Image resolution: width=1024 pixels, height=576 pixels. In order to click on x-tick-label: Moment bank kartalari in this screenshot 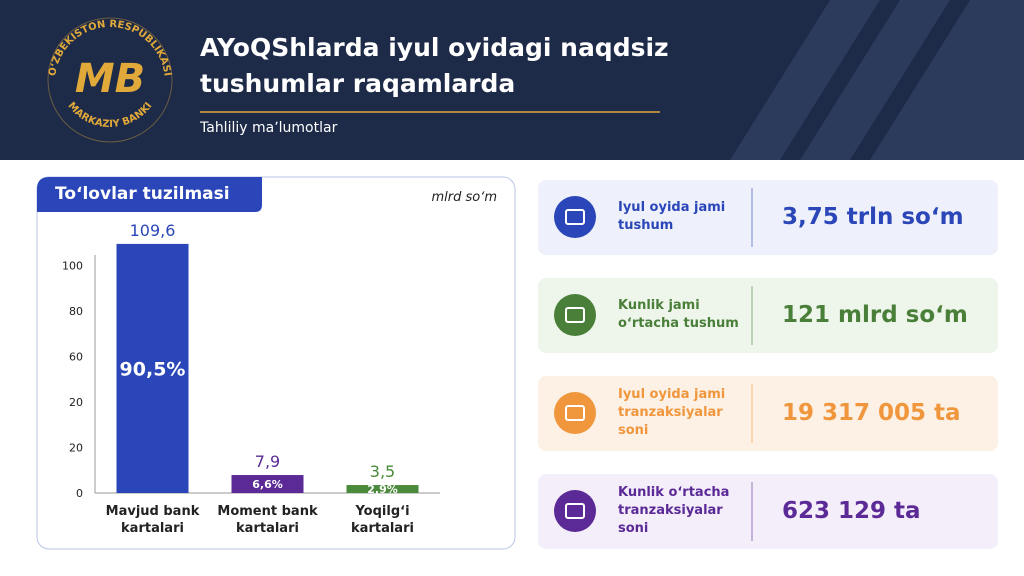, I will do `click(267, 520)`.